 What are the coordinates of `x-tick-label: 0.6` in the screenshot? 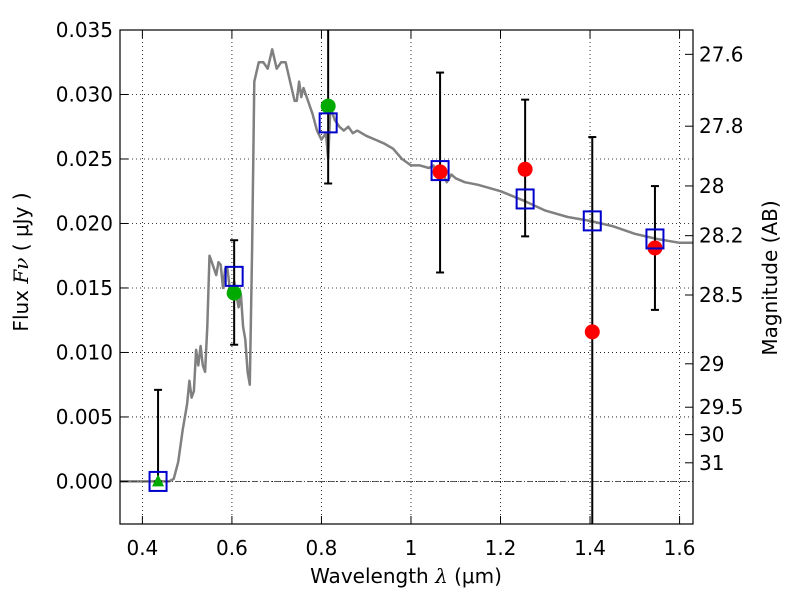 It's located at (232, 548).